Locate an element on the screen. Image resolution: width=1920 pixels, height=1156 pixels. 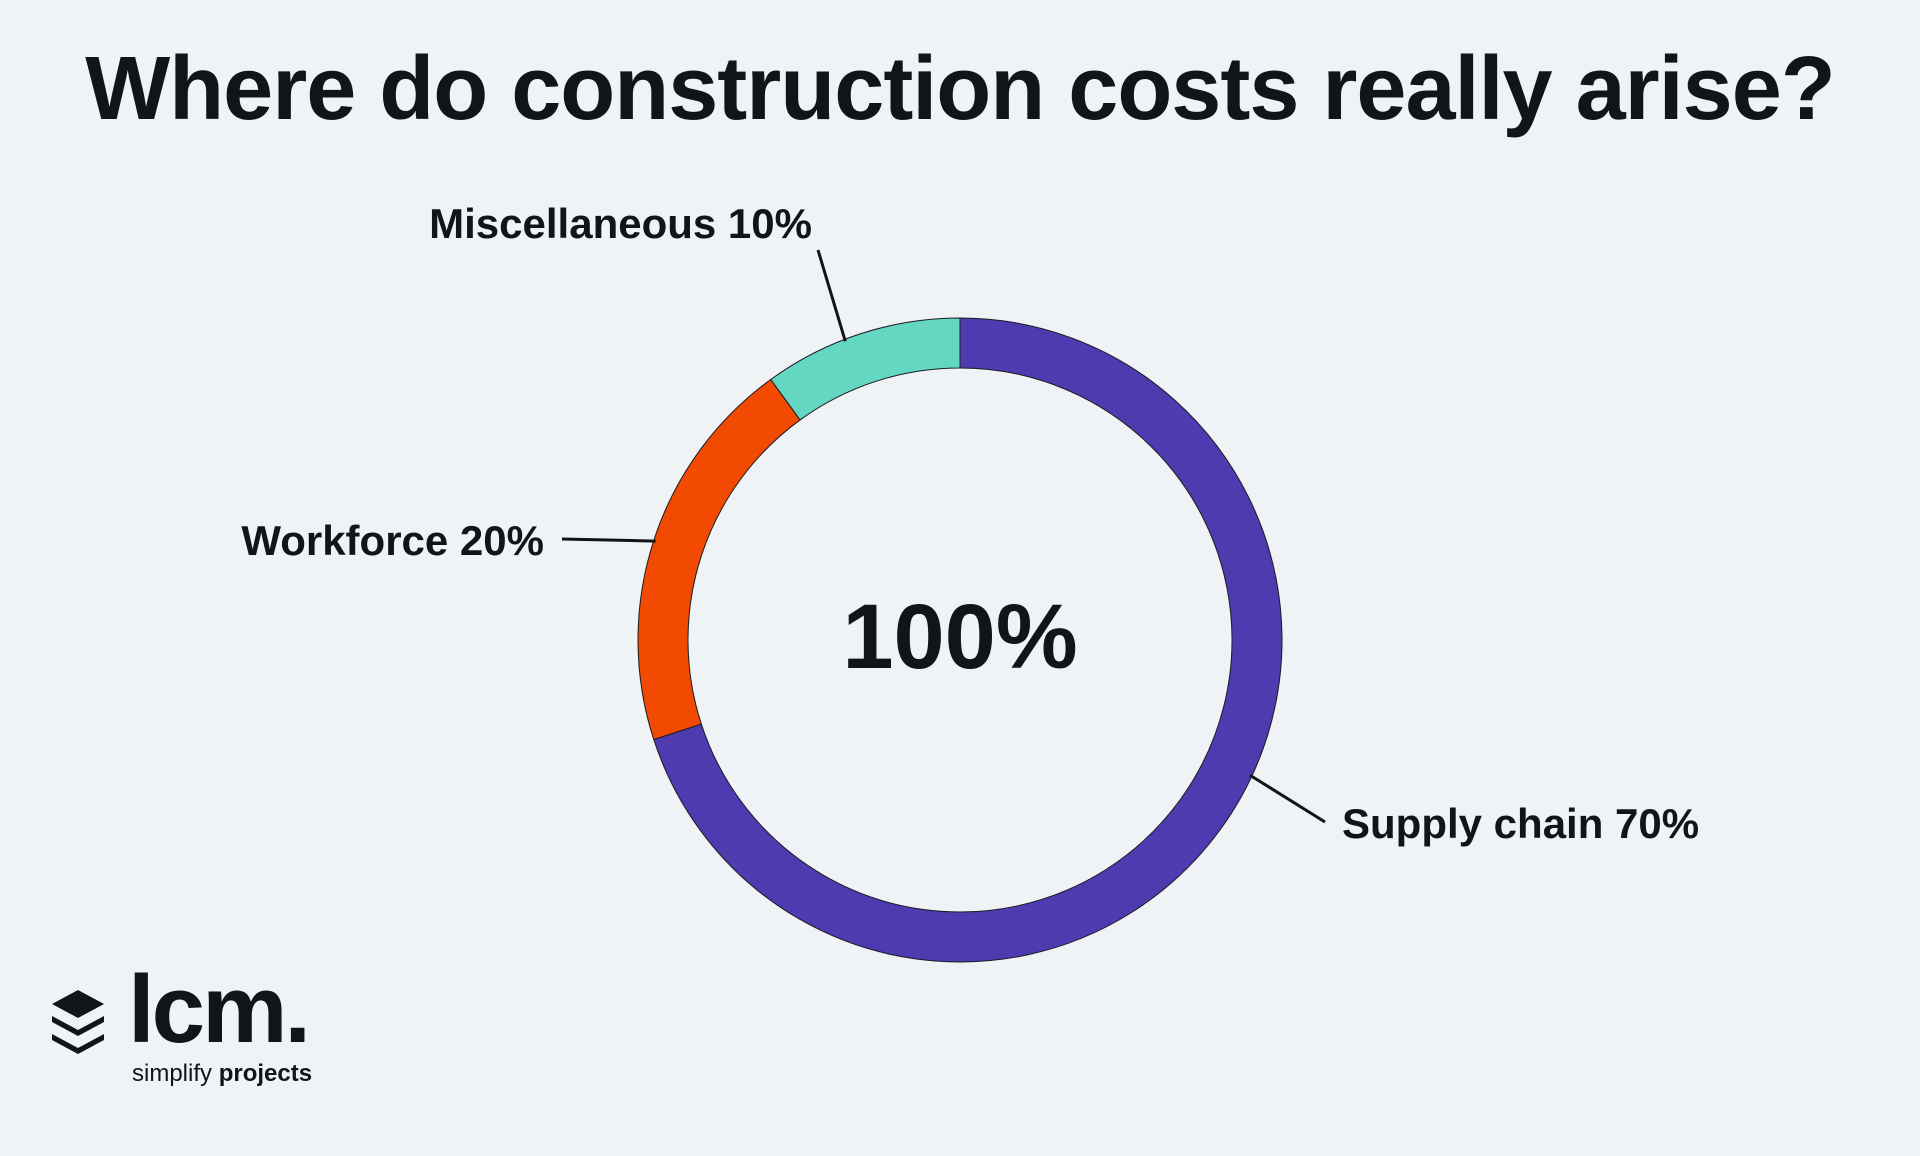
tagline-bold: projects is located at coordinates (265, 1073).